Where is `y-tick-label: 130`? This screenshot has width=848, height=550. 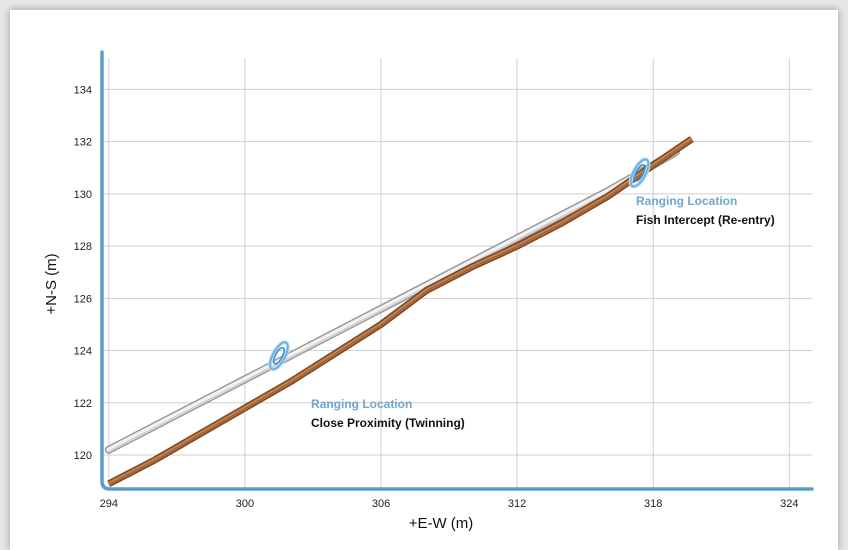 y-tick-label: 130 is located at coordinates (83, 195).